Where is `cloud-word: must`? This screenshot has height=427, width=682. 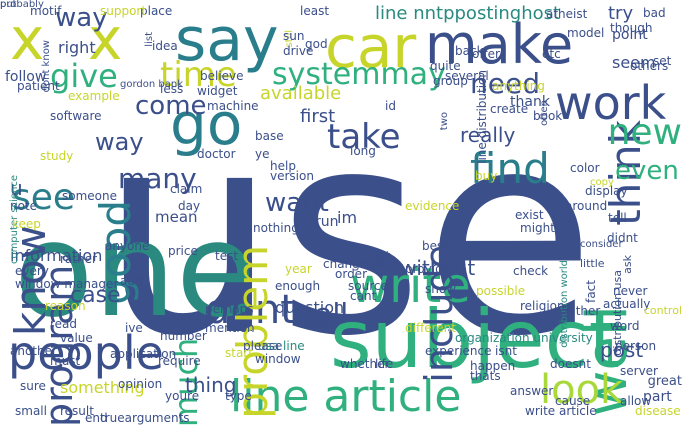
cloud-word: must is located at coordinates (65, 361).